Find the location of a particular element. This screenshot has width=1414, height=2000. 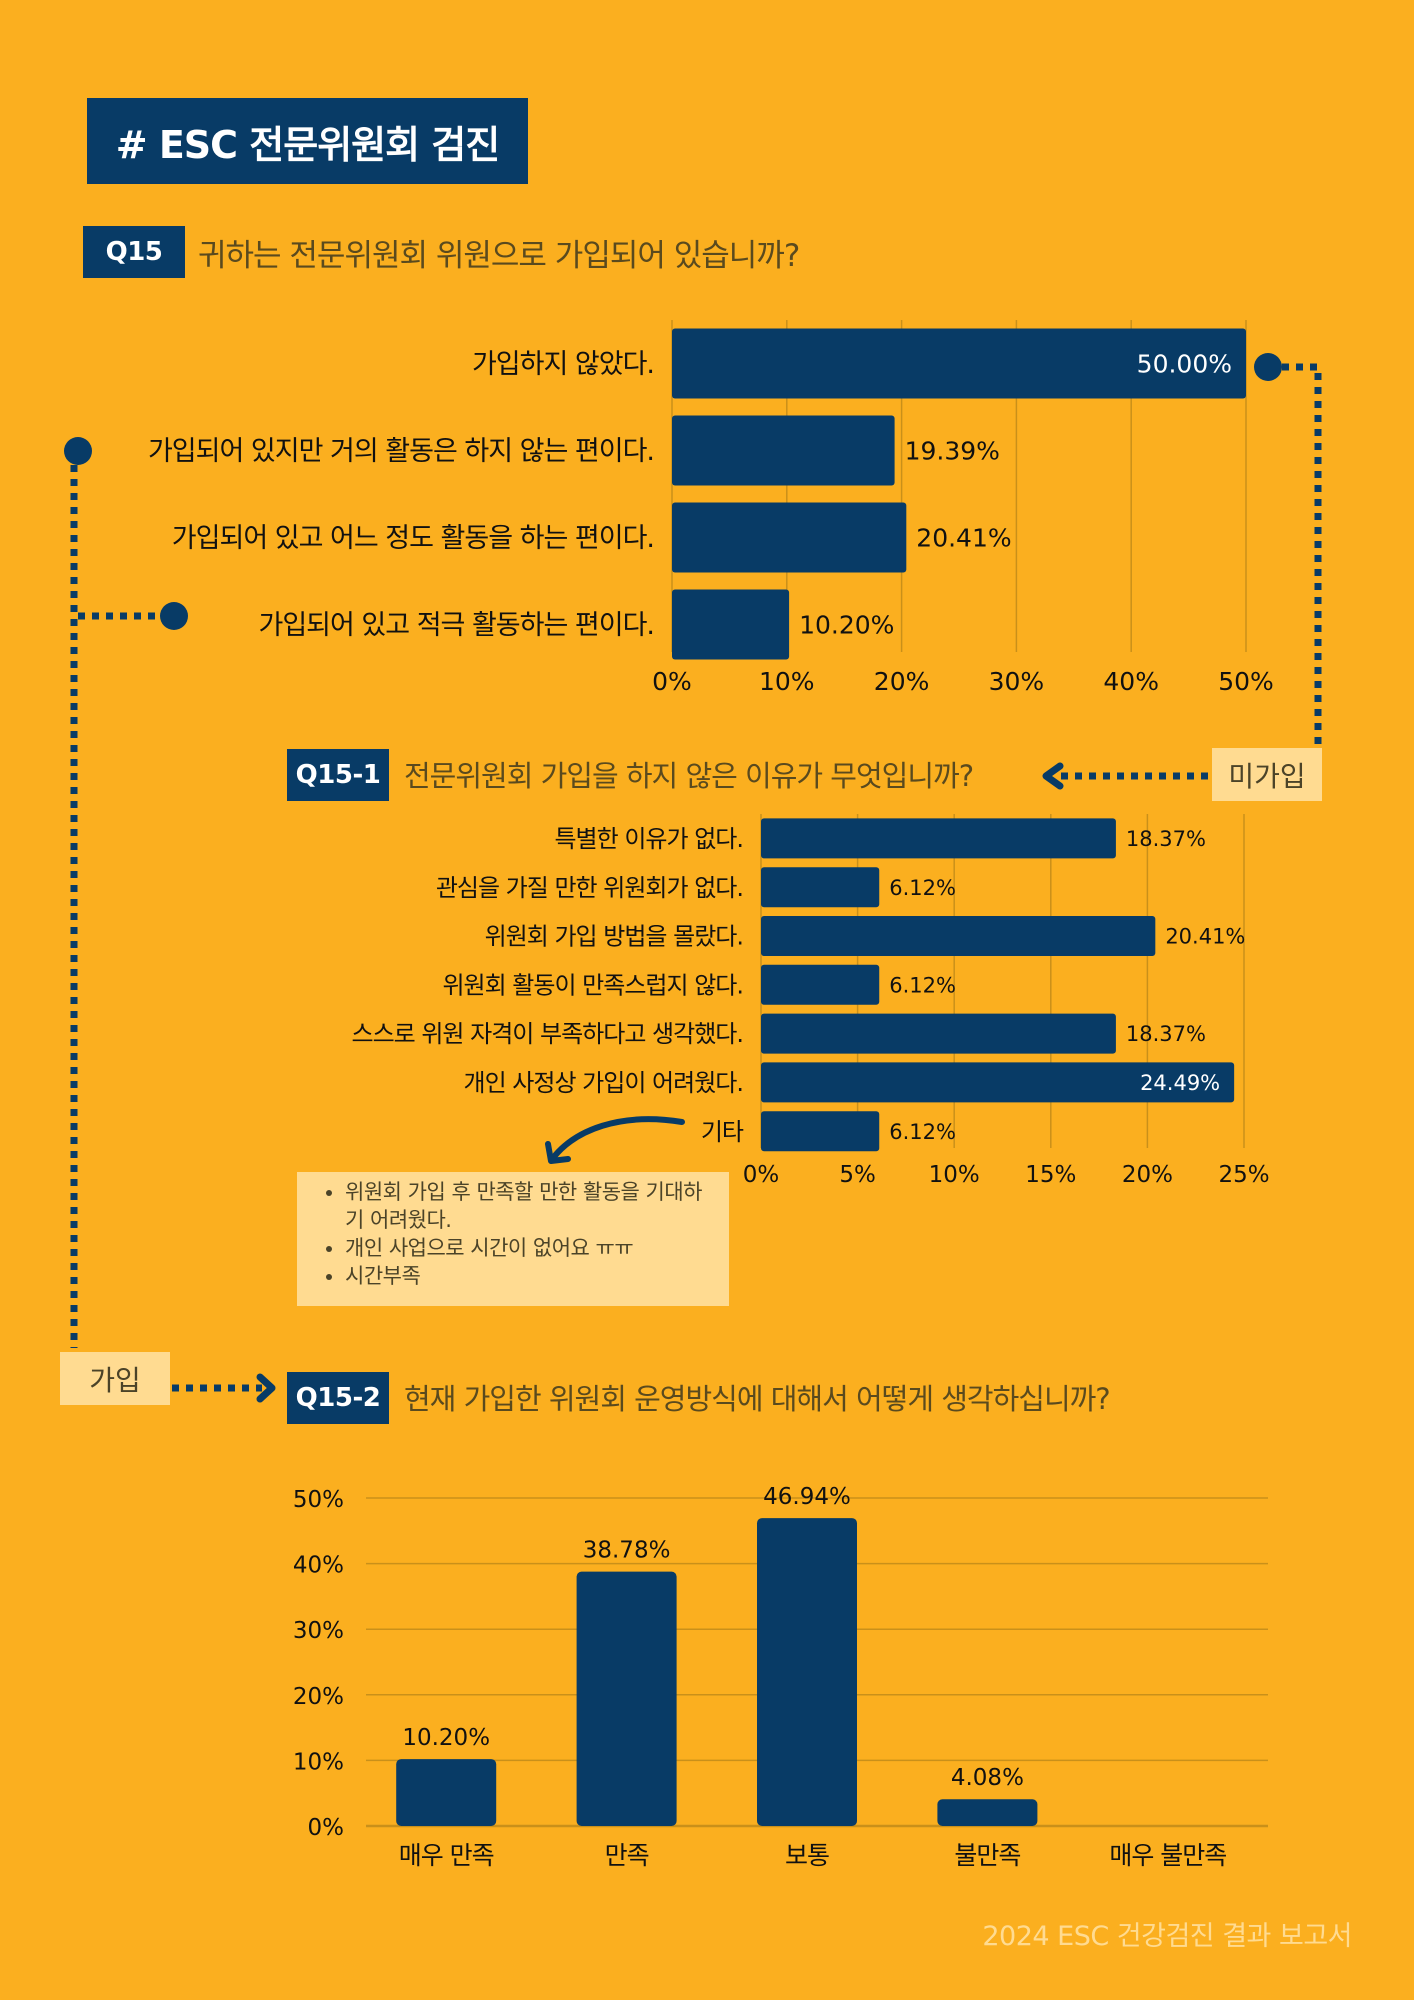

category-label: 개인 사정상 가입이 어려웠다. is located at coordinates (603, 1083).